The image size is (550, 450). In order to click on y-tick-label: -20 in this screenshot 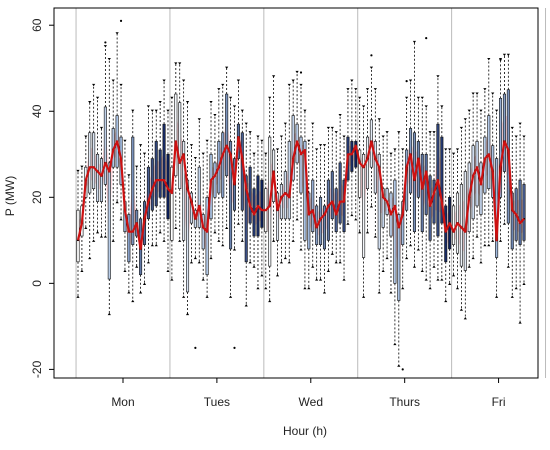, I will do `click(37, 369)`.